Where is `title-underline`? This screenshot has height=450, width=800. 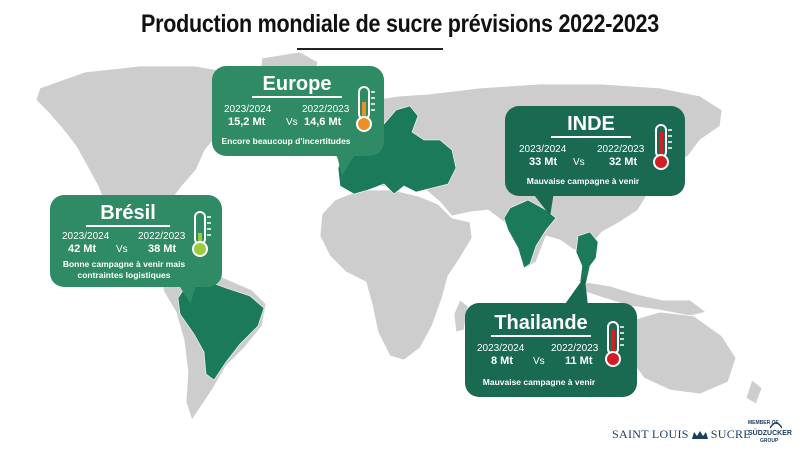
title-underline is located at coordinates (370, 49).